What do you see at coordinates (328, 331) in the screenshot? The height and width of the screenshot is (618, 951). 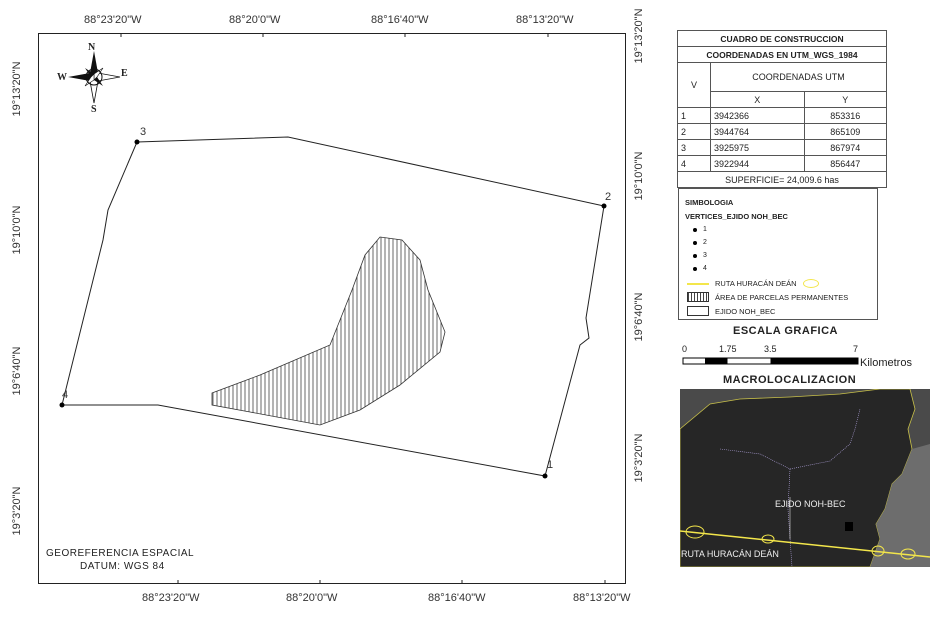 I see `parcel-area` at bounding box center [328, 331].